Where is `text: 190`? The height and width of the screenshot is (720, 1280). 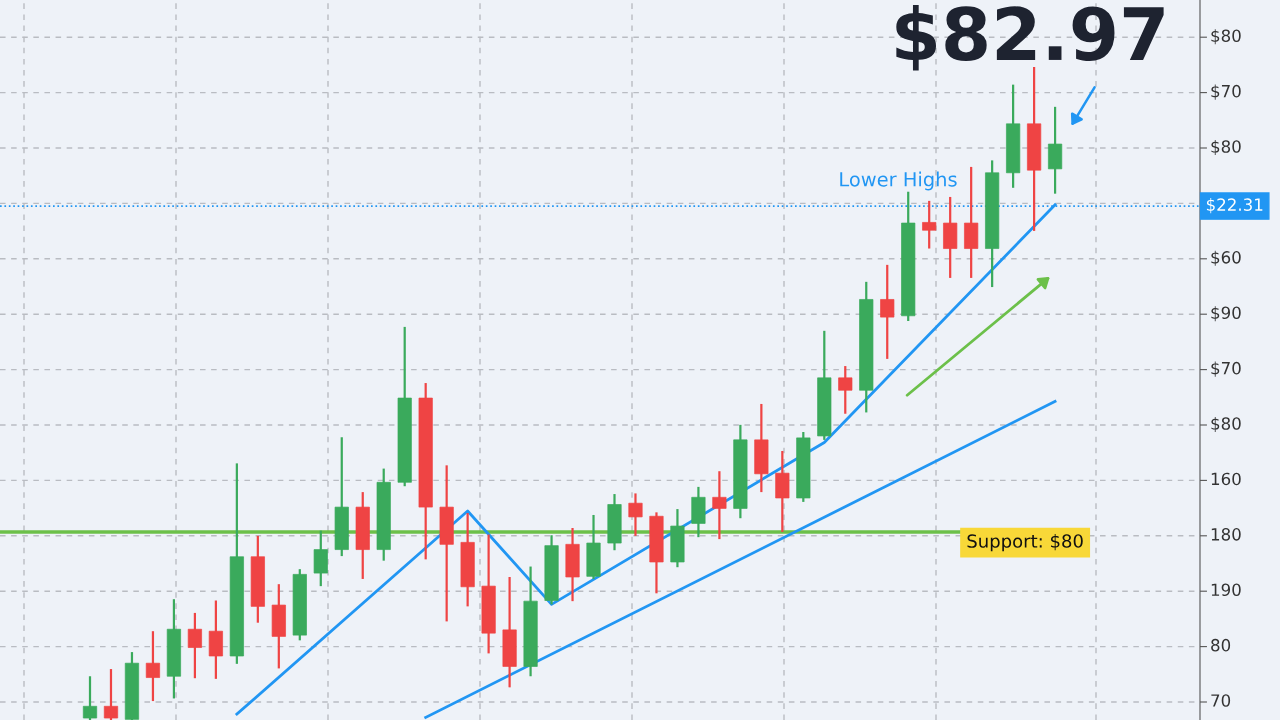
text: 190 is located at coordinates (1226, 590).